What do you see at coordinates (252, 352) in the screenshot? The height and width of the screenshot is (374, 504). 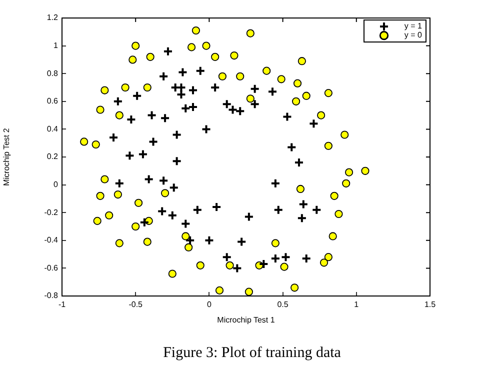 I see `caption: Figure 3: Plot of training data` at bounding box center [252, 352].